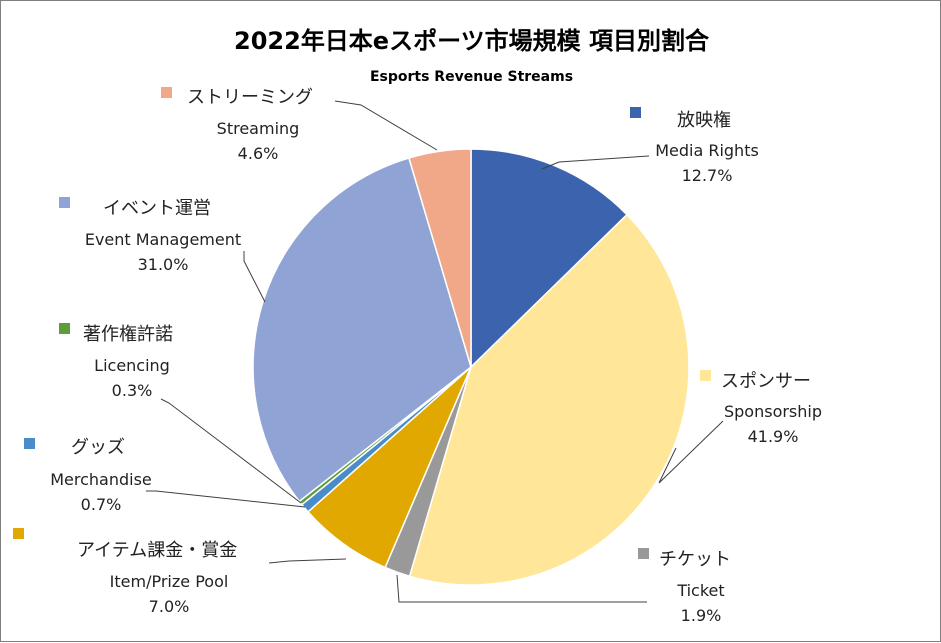 The image size is (941, 643). Describe the element at coordinates (163, 264) in the screenshot. I see `slice-label-value: 31.0%` at that location.